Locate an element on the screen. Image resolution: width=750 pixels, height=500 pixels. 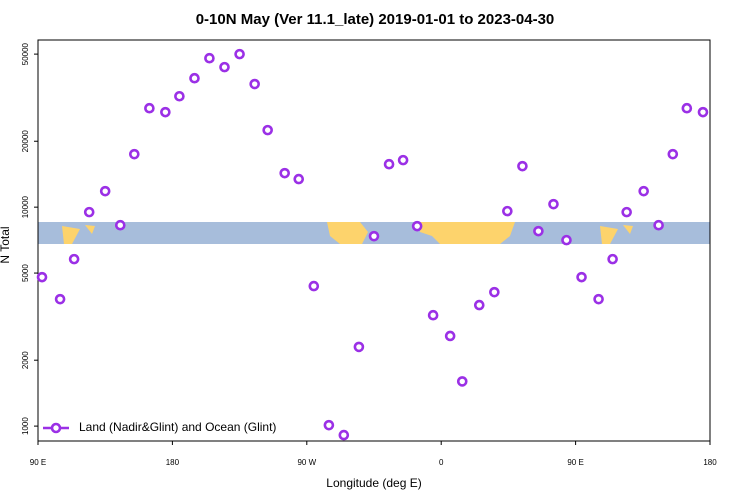
x-axis-label: Longitude (deg E) is located at coordinates (373, 483).